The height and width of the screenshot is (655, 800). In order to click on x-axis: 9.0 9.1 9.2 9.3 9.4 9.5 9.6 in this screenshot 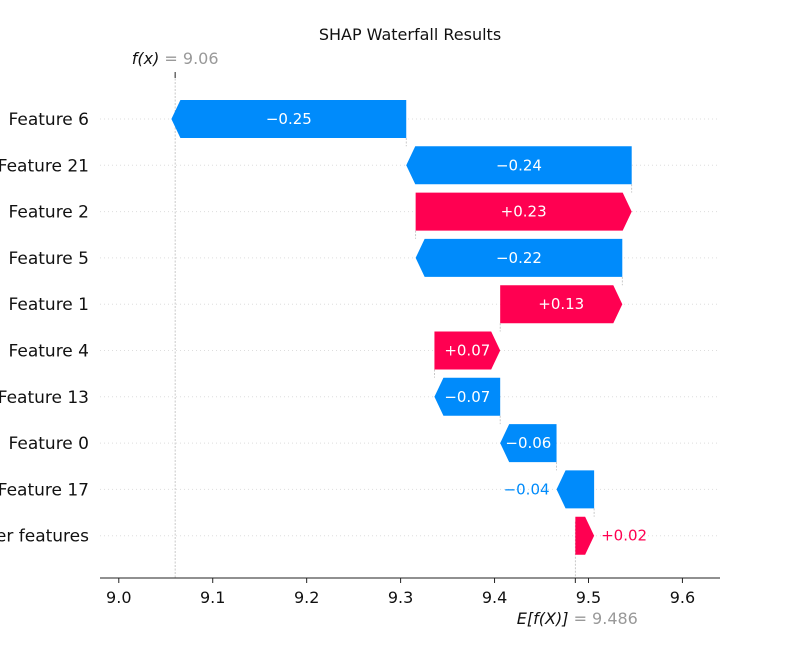, I will do `click(410, 592)`.